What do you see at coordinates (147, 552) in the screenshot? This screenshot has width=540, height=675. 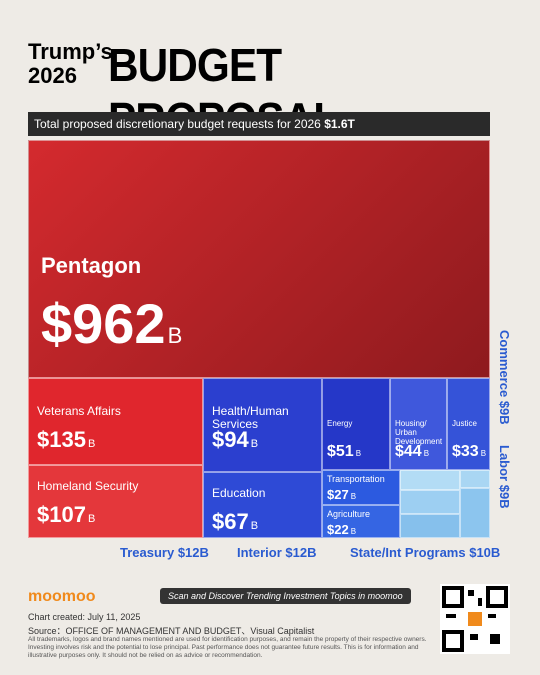 I see `category-label: Treasury` at bounding box center [147, 552].